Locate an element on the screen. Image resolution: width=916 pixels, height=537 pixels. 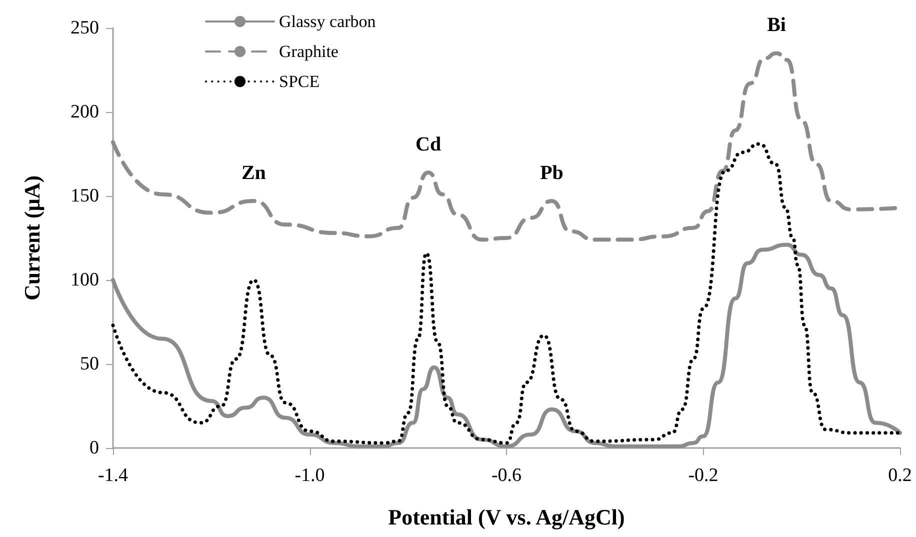
y-tick-label: 150 is located at coordinates (84, 196).